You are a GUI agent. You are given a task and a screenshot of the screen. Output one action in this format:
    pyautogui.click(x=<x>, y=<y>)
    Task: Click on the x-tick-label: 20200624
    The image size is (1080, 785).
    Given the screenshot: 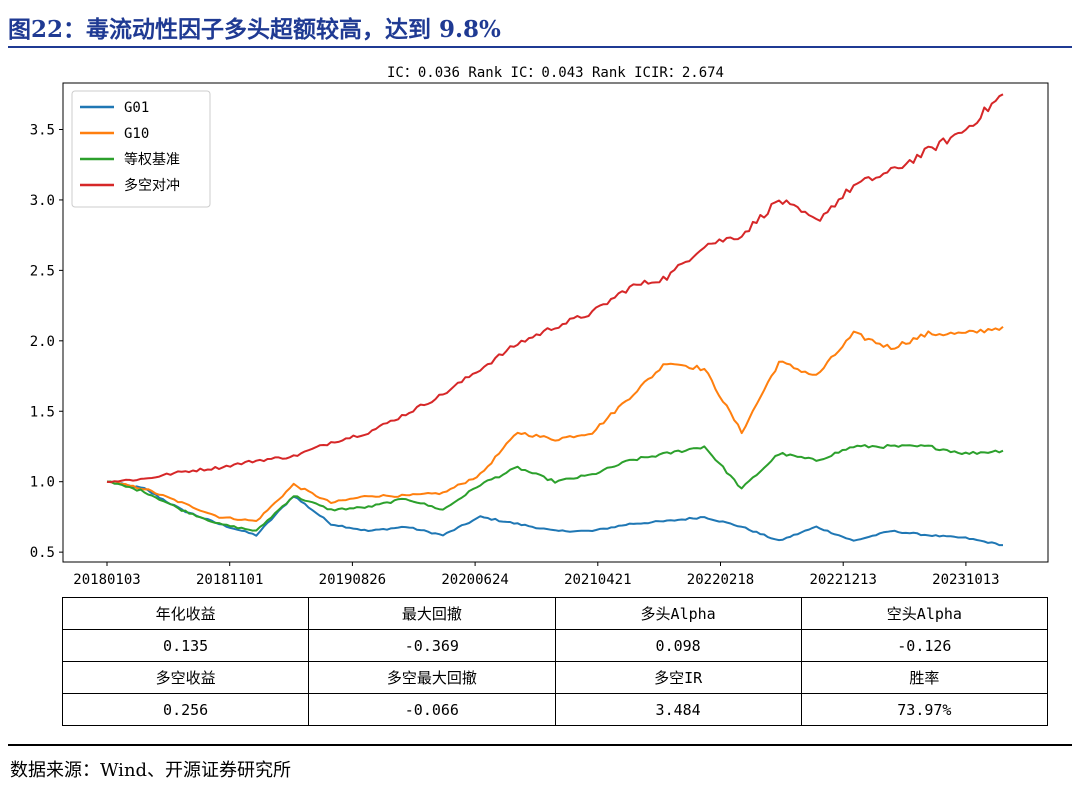 What is the action you would take?
    pyautogui.click(x=474, y=580)
    